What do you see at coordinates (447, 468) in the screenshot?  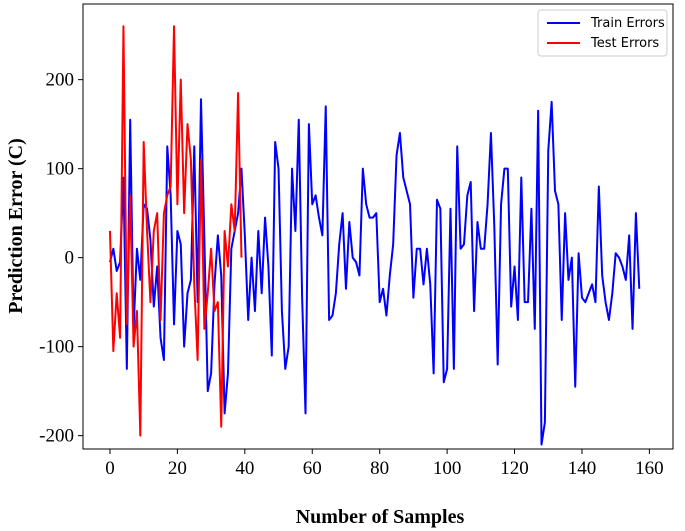 I see `x-tick-label: 100` at bounding box center [447, 468].